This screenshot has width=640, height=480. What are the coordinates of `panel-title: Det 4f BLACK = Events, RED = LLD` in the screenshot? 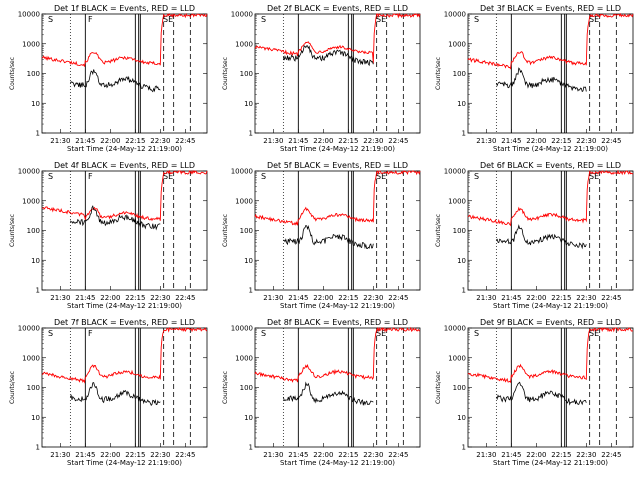 It's located at (124, 165).